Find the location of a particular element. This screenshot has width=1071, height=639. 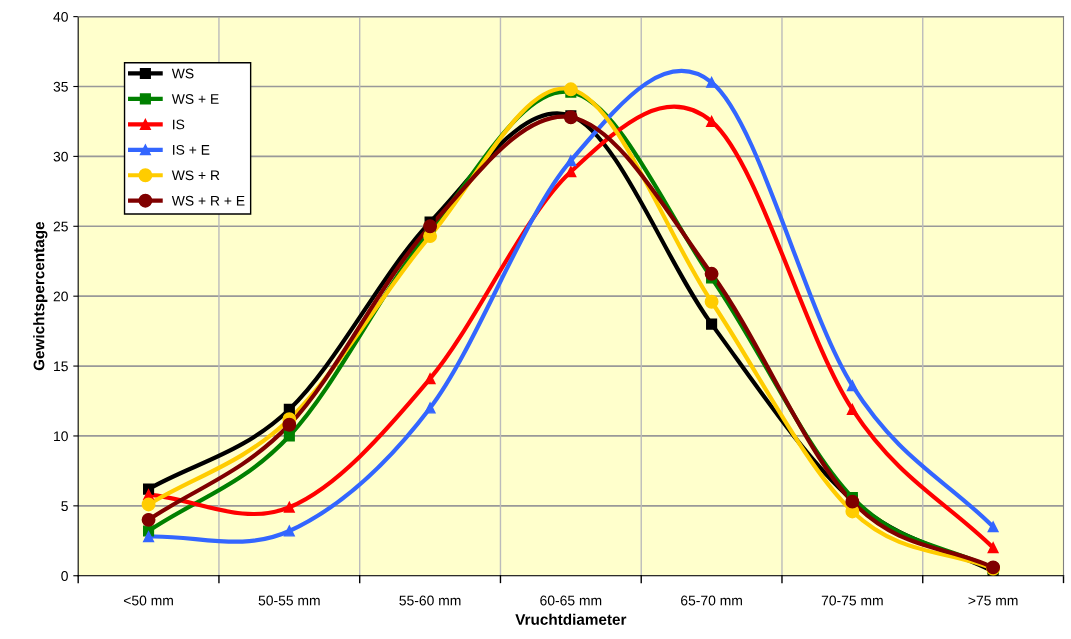

legend-label: WS + R + E is located at coordinates (208, 200).